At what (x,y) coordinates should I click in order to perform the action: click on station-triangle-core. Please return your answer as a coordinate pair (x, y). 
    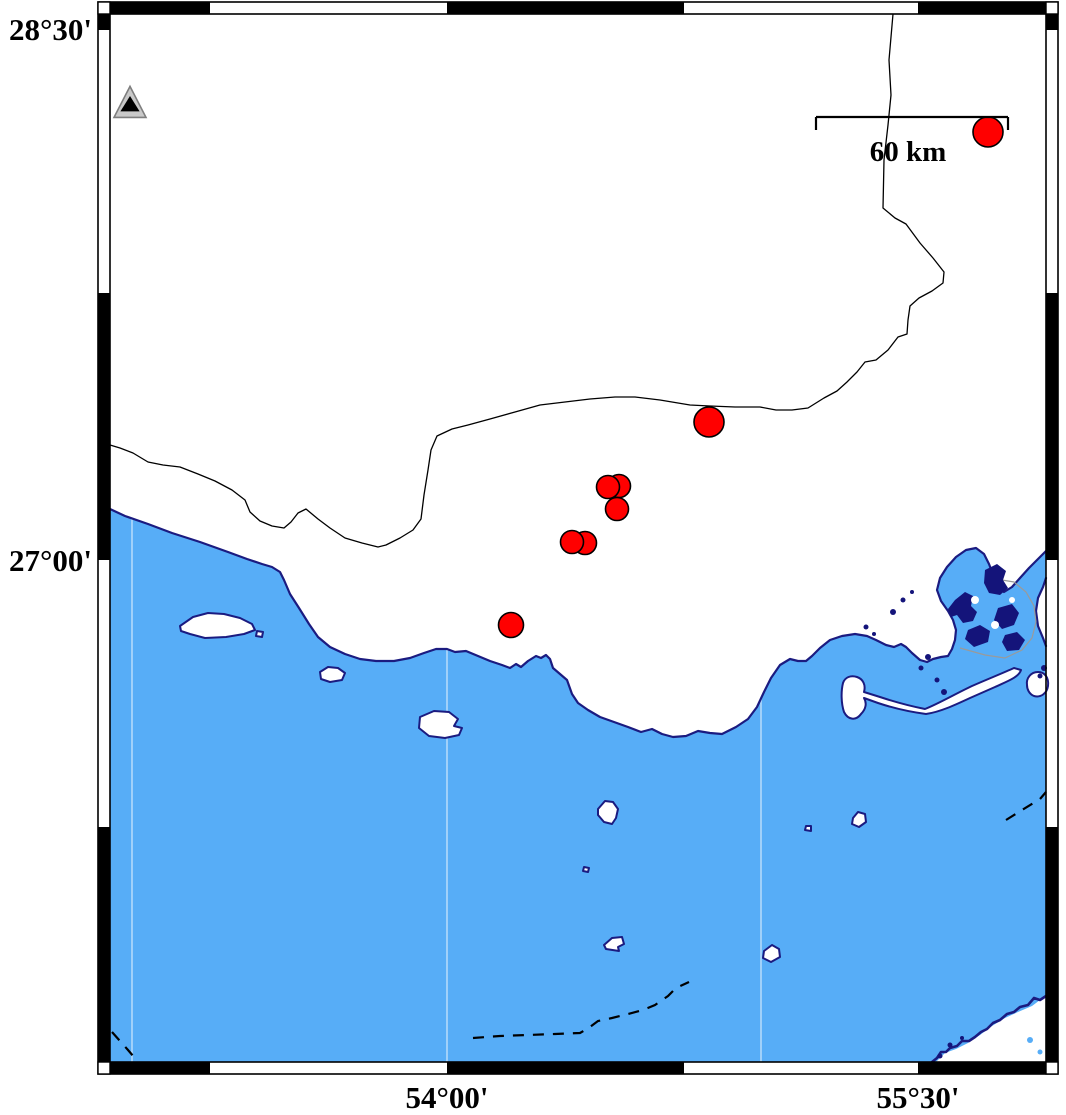
    Looking at the image, I should click on (130, 104).